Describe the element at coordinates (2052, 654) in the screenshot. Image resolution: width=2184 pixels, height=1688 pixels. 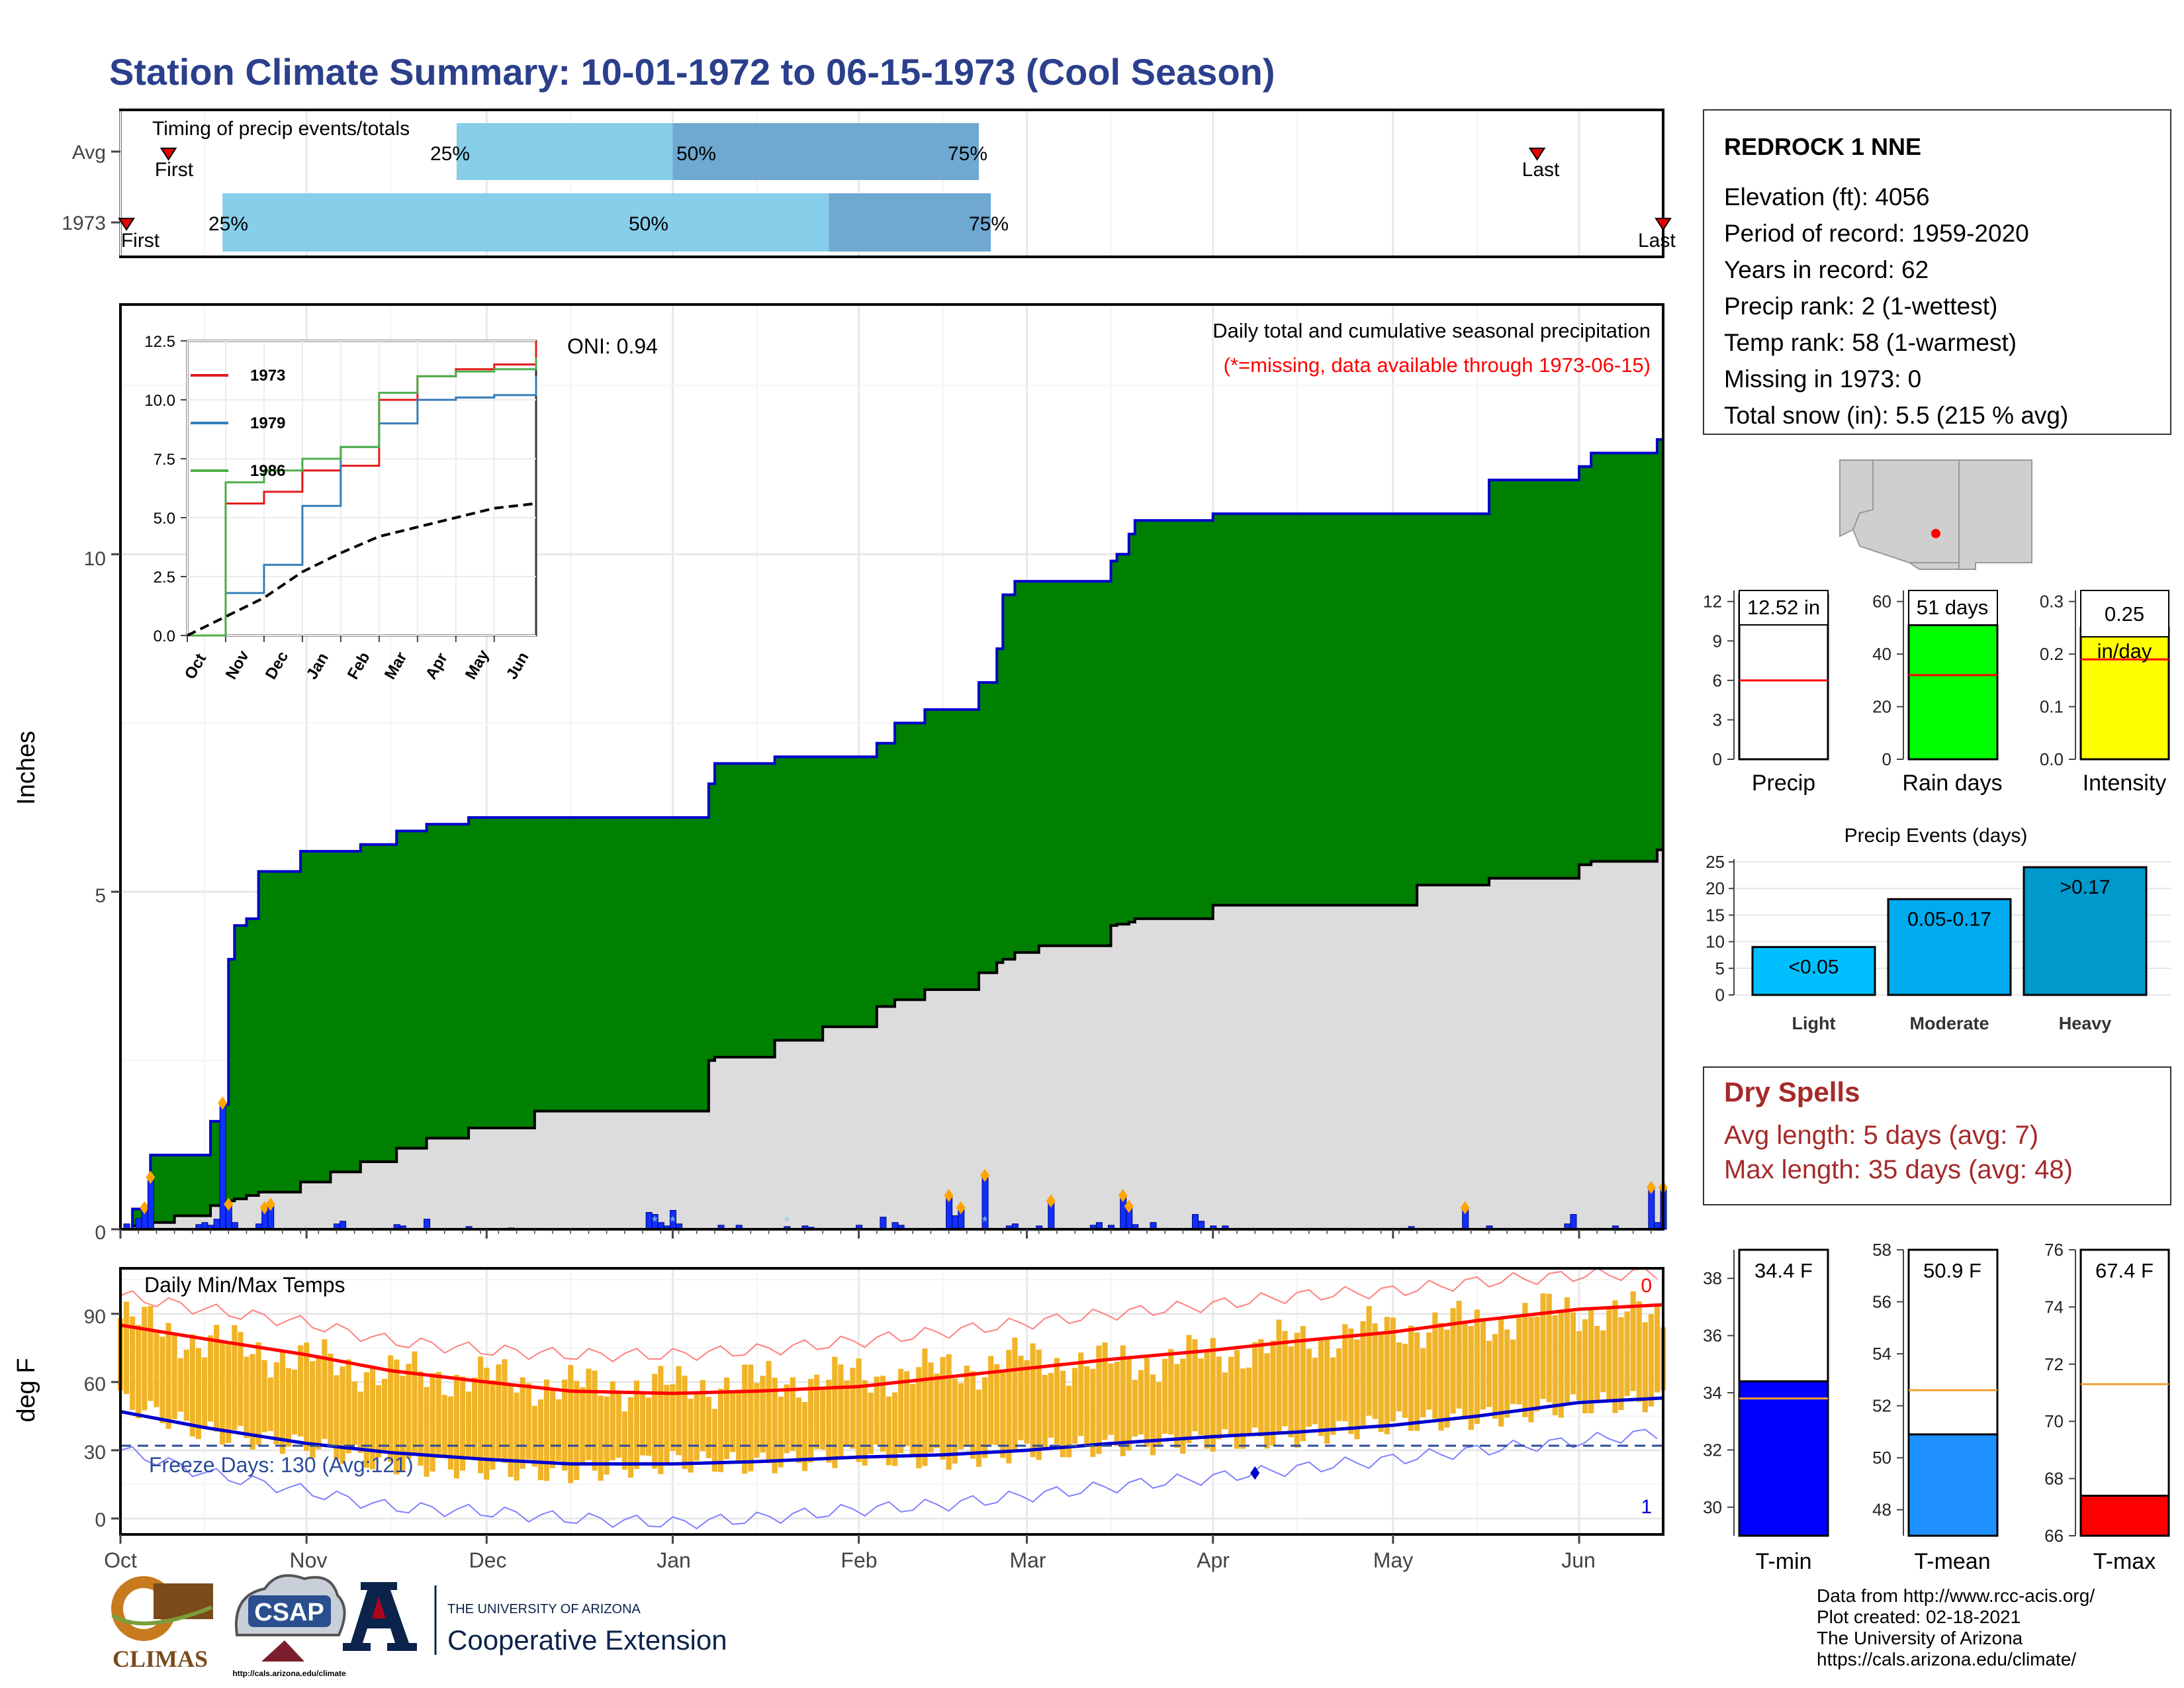
I see `mini-ytick-label: 0.2` at that location.